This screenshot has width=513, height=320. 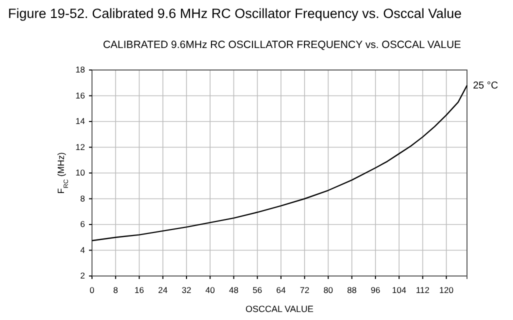 I want to click on x-tick-label: 32, so click(x=187, y=290).